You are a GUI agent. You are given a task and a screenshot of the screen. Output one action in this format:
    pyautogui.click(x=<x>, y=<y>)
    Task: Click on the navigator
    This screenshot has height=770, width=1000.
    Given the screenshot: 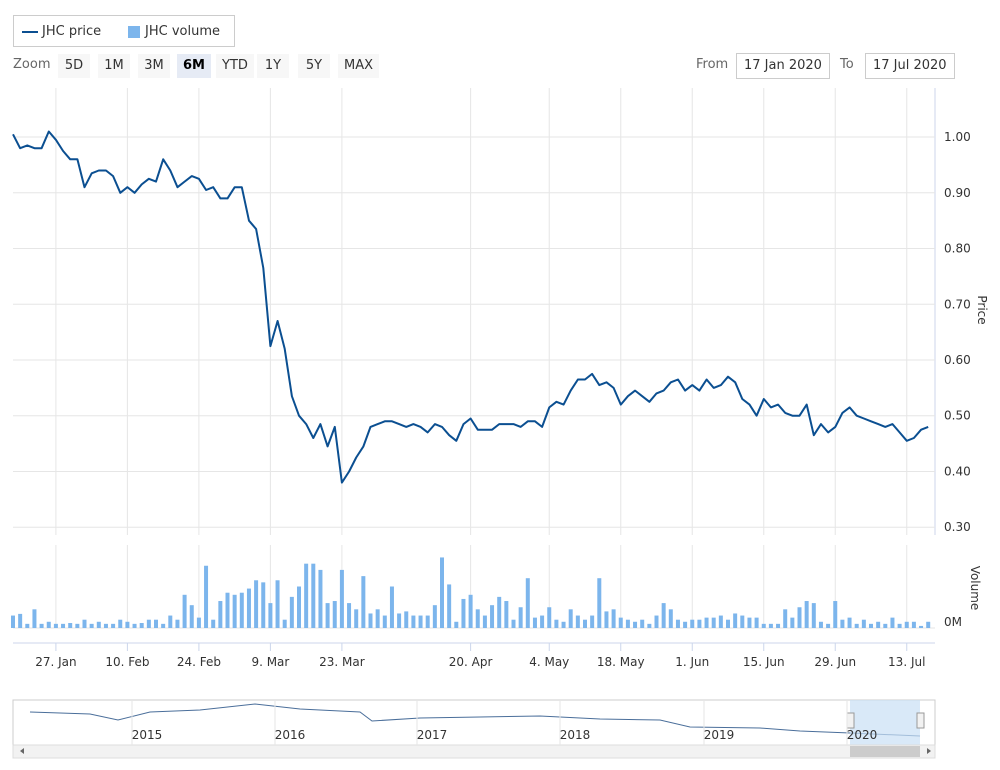 What is the action you would take?
    pyautogui.click(x=474, y=722)
    